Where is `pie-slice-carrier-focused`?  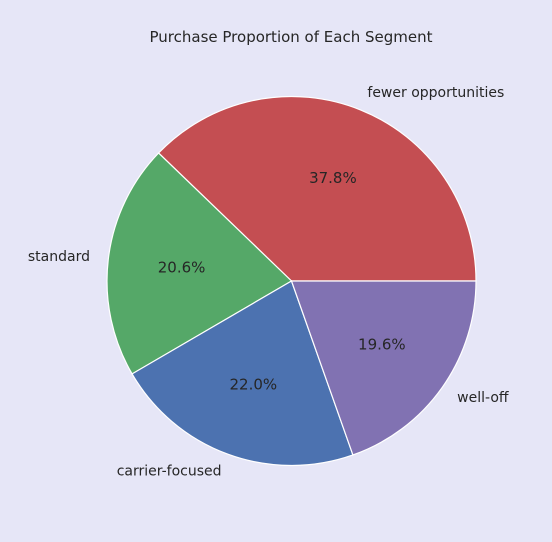 pie-slice-carrier-focused is located at coordinates (242, 373).